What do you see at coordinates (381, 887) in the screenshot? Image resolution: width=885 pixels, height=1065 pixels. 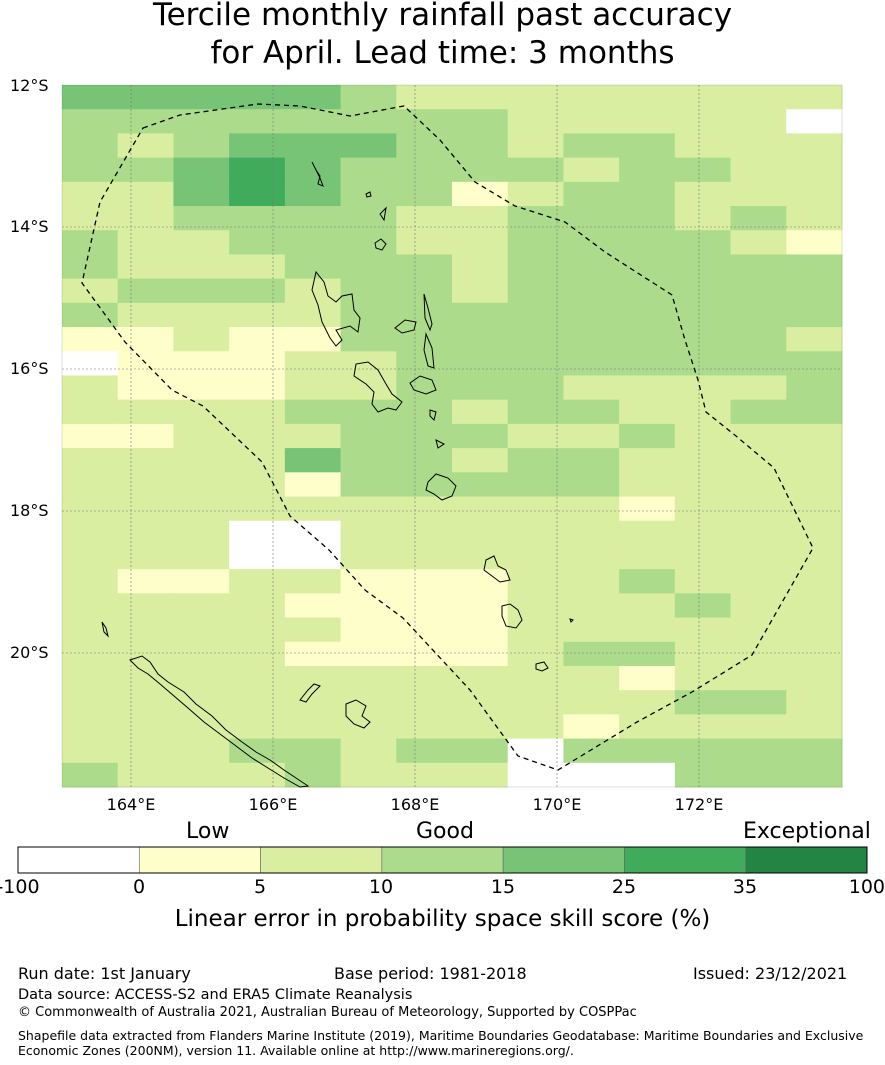 I see `colorbar-tick: 10` at bounding box center [381, 887].